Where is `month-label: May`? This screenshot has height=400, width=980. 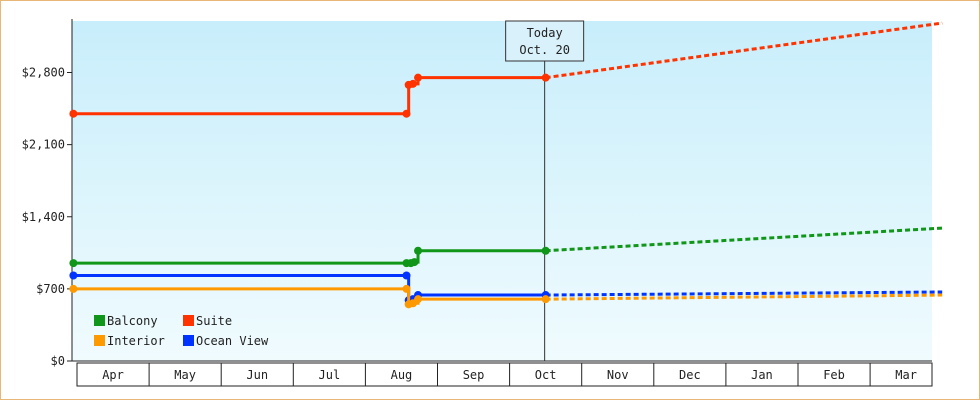
month-label: May is located at coordinates (185, 375).